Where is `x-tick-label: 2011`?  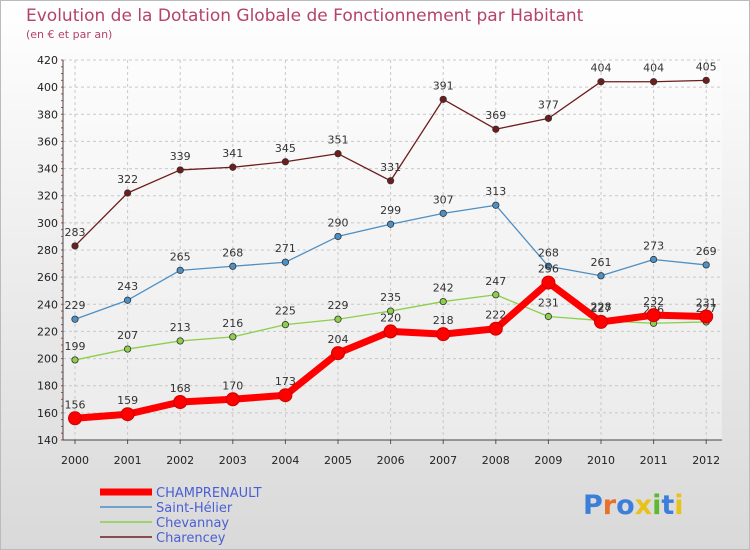 x-tick-label: 2011 is located at coordinates (654, 460).